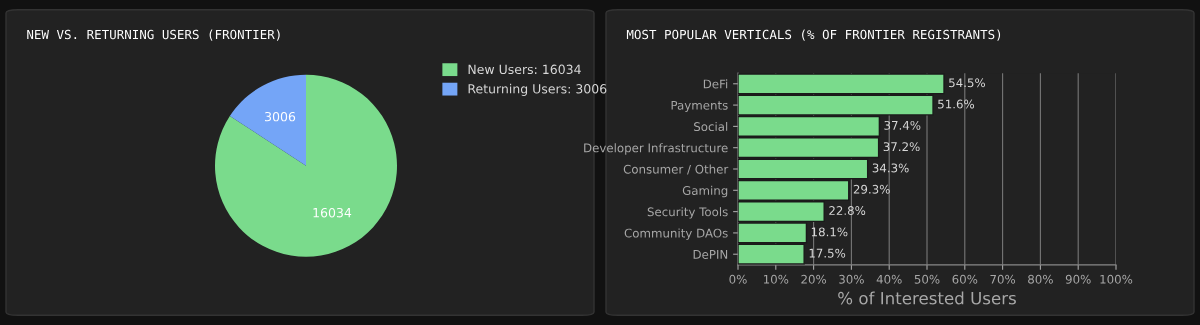 This screenshot has height=325, width=1200. Describe the element at coordinates (927, 298) in the screenshot. I see `x-axis-title: % of Interested Users` at that location.